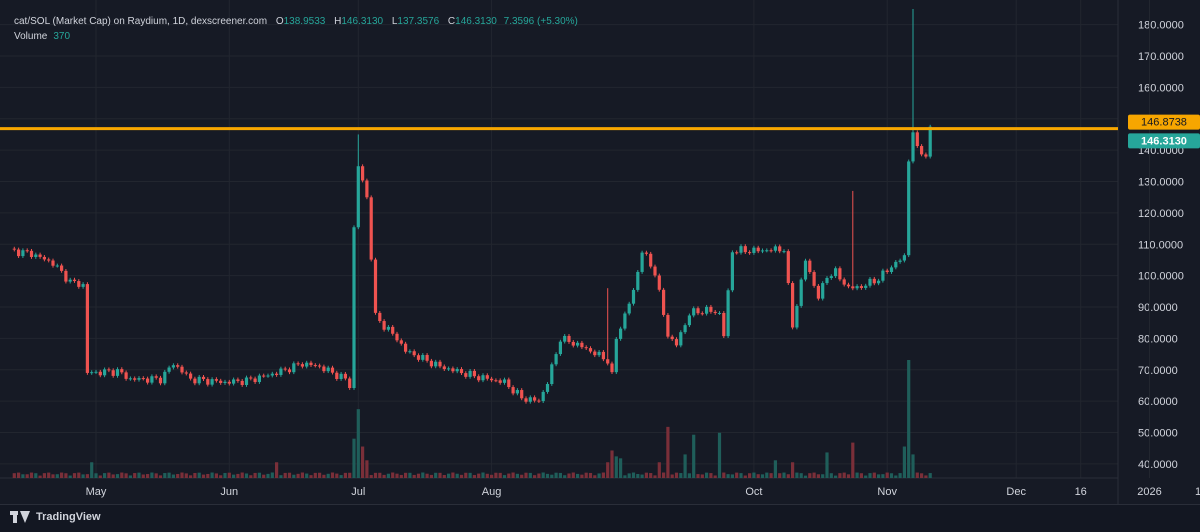  Describe the element at coordinates (1160, 245) in the screenshot. I see `y-tick-label: 110.0000` at that location.